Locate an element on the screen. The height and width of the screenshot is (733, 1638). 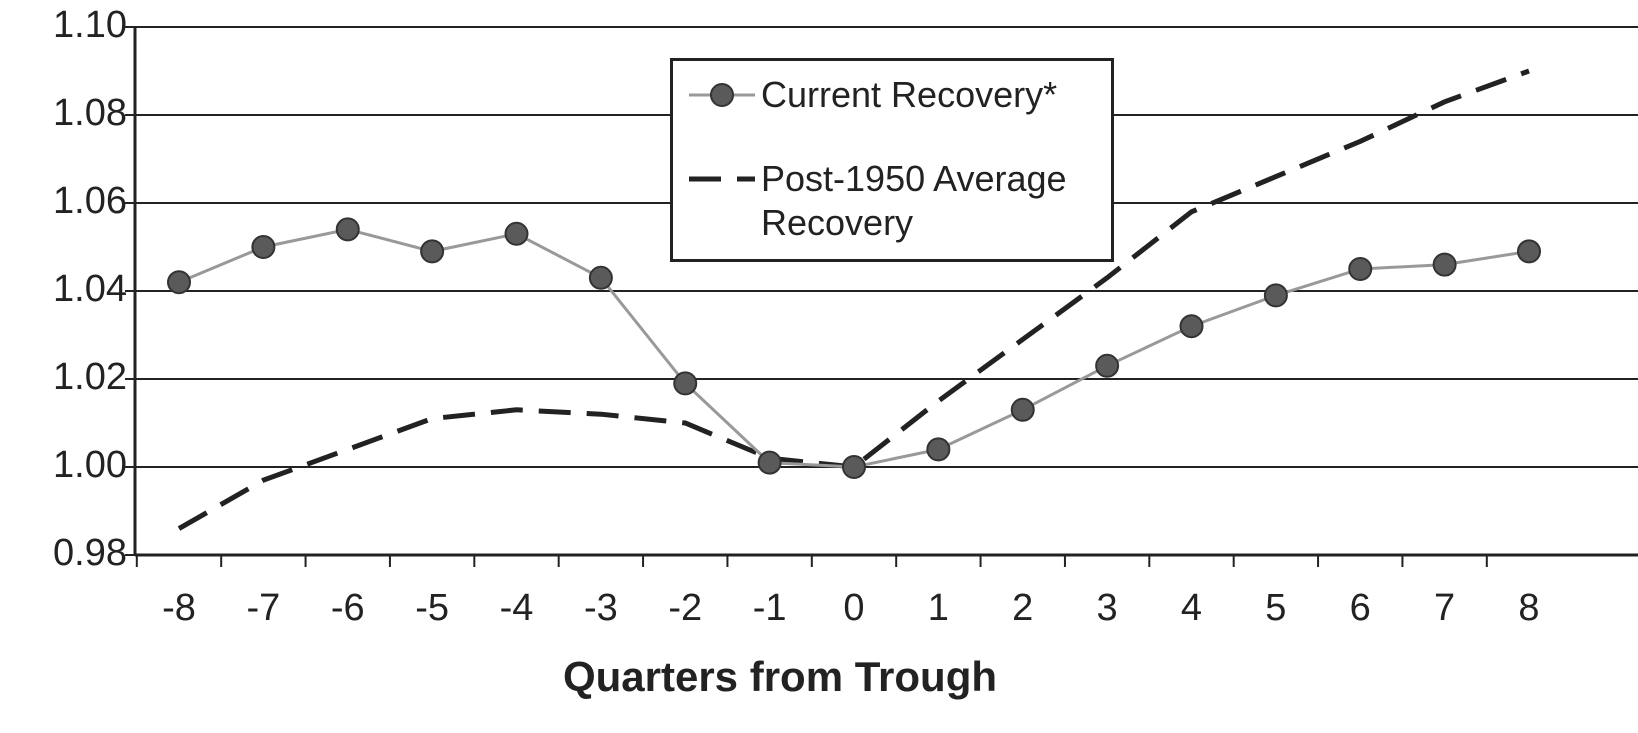
x-tick-label: -7 is located at coordinates (263, 608).